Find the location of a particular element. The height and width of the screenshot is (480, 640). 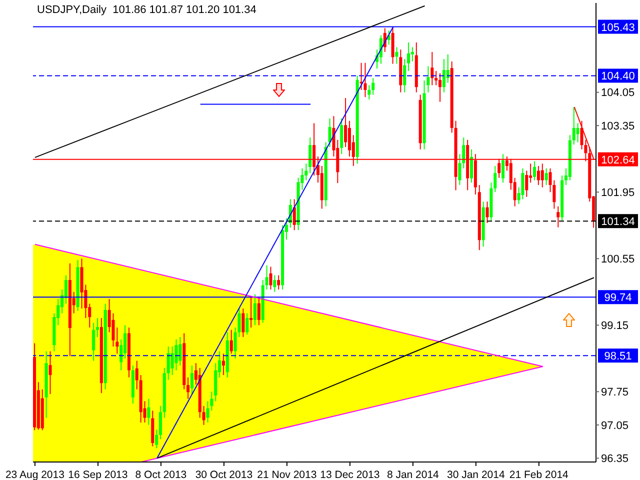

ref-line-label: 105.43 is located at coordinates (618, 28).